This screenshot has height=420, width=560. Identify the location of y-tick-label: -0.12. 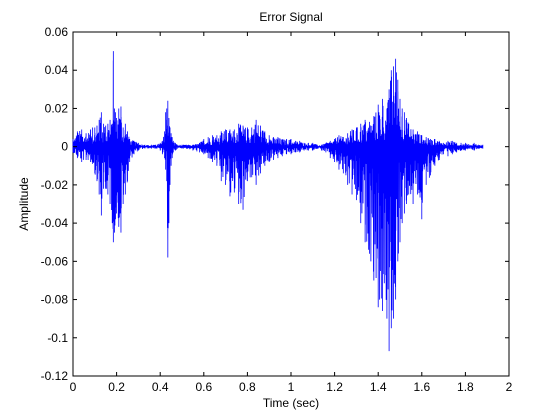
(55, 376).